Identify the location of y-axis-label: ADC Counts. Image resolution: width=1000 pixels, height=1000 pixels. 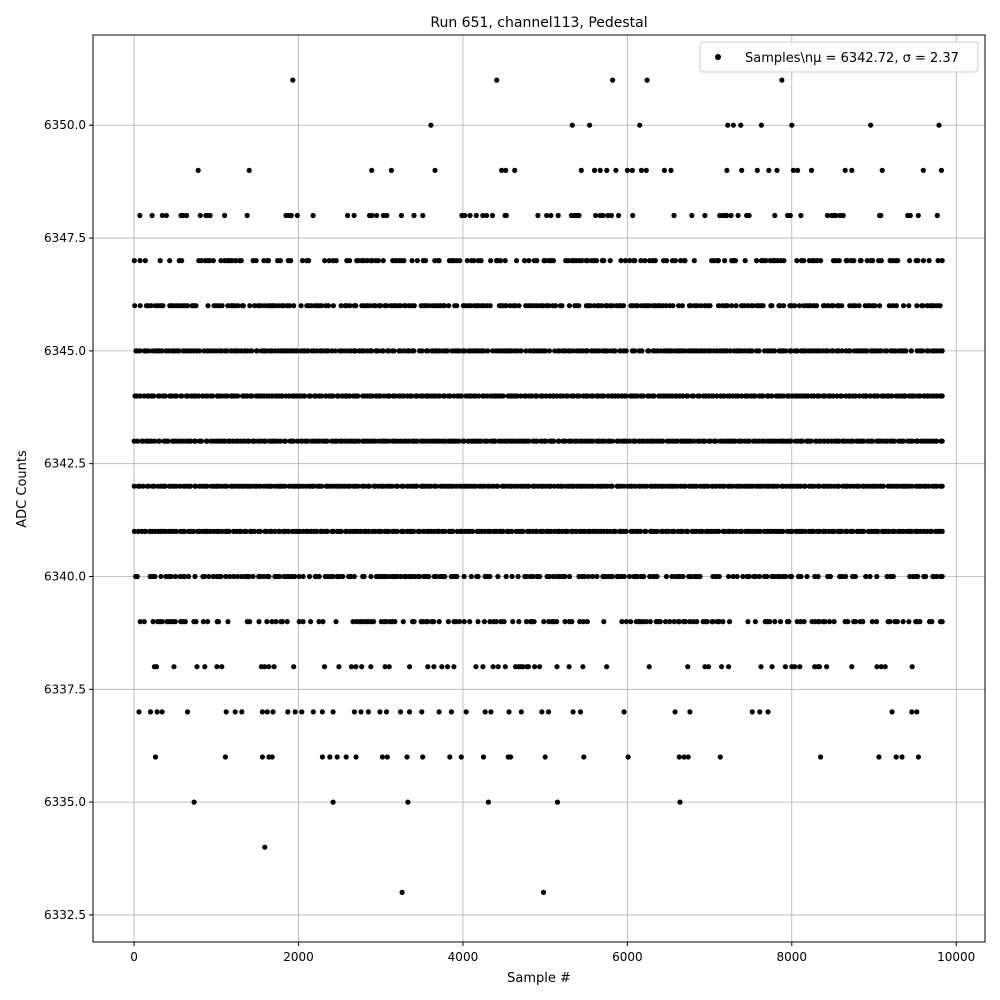
(22, 489).